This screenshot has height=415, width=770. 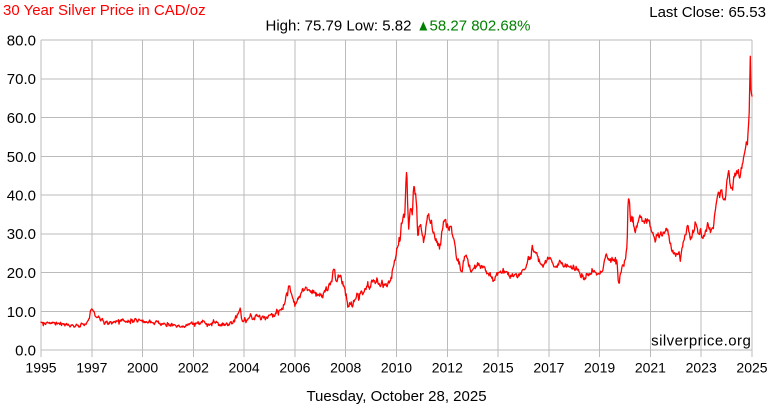 I want to click on svg-text: 30.0, so click(x=21, y=234).